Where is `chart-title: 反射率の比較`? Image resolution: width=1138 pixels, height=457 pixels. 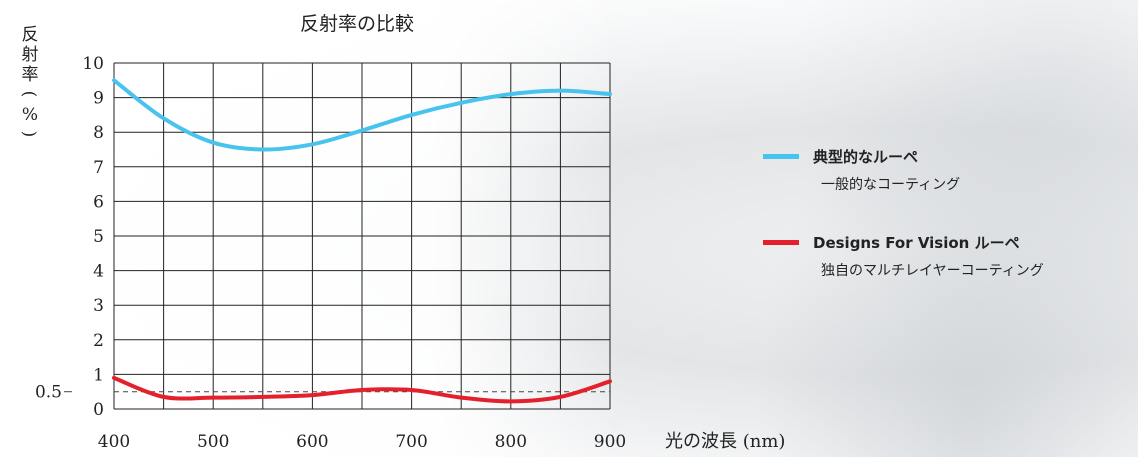 chart-title: 反射率の比較 is located at coordinates (357, 24).